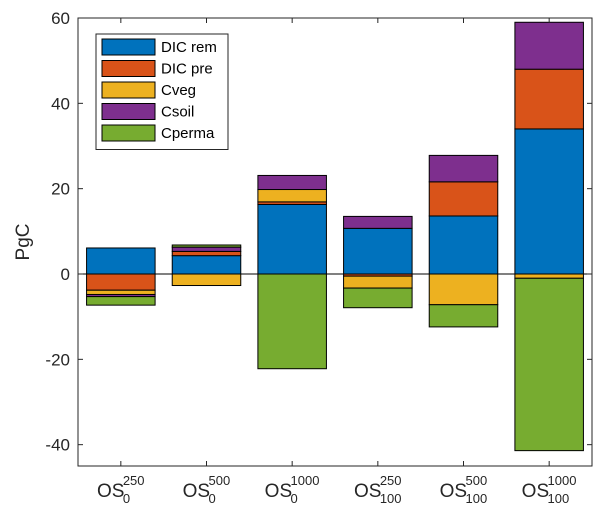 Image resolution: width=600 pixels, height=516 pixels. I want to click on legend-label: Cperma, so click(188, 133).